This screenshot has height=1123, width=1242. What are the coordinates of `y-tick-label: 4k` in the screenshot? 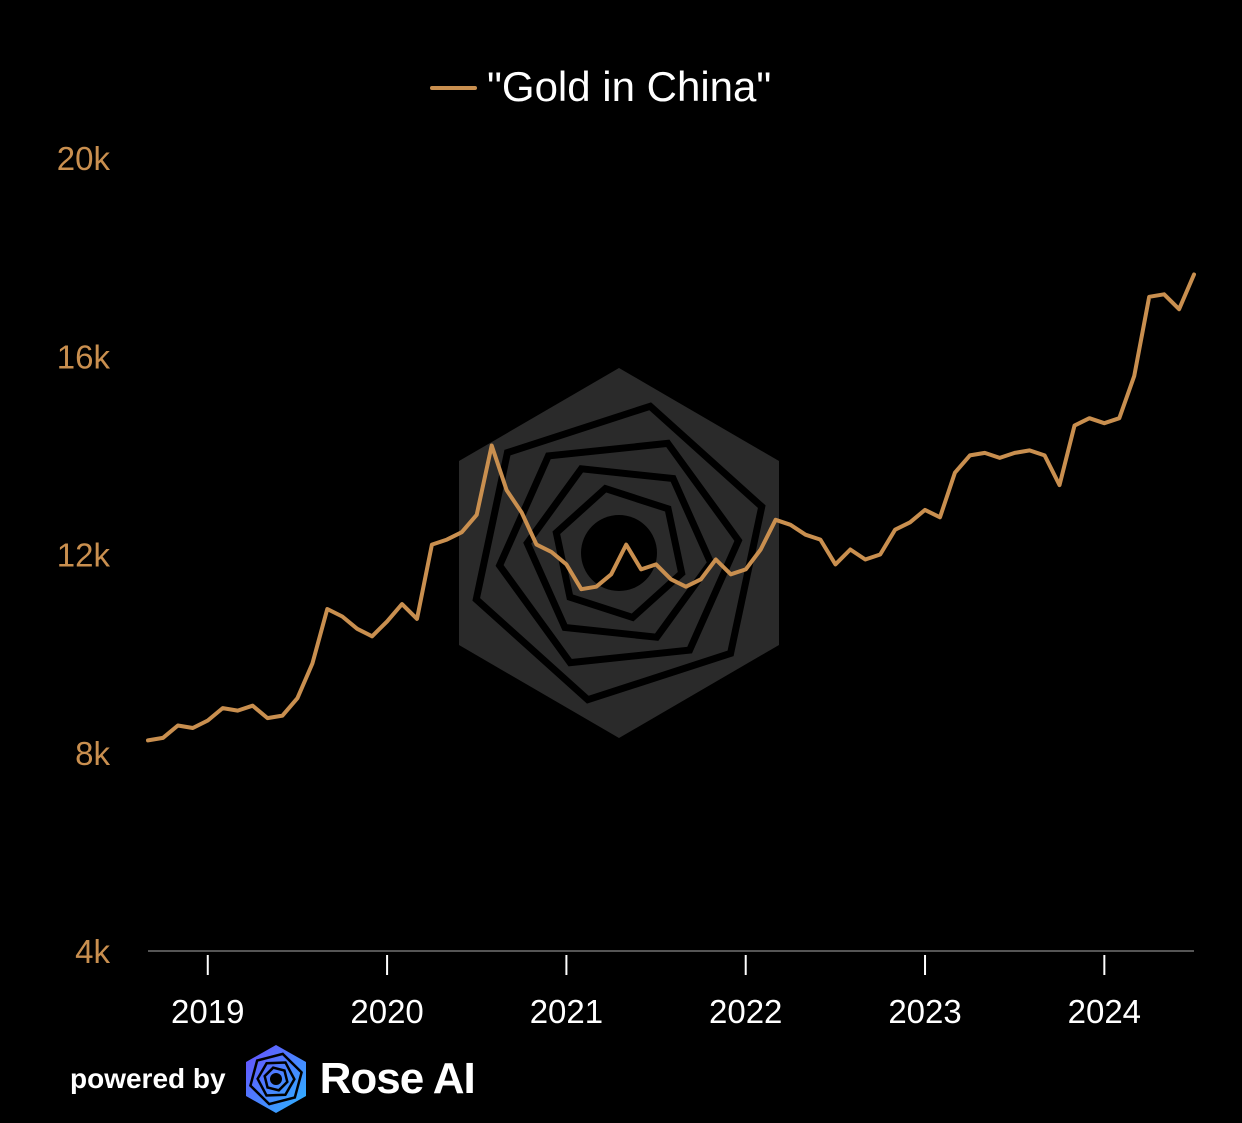 It's located at (92, 951).